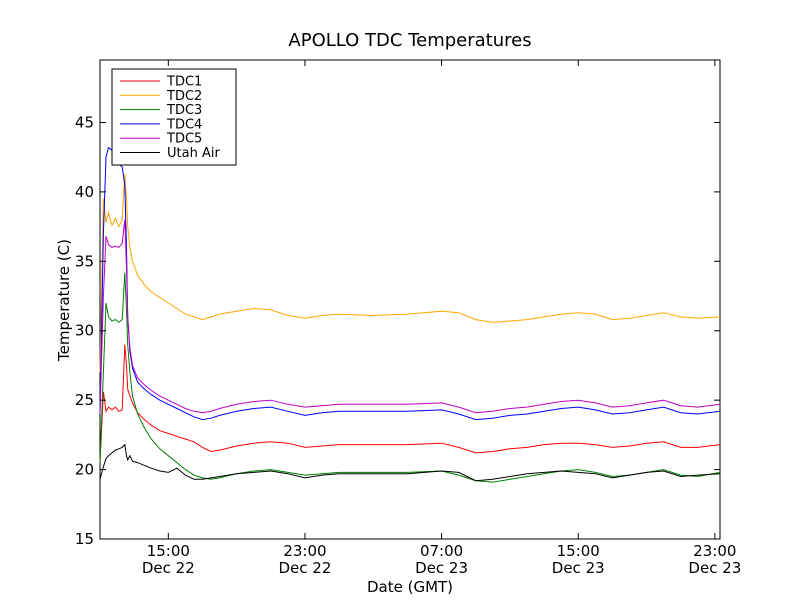 The width and height of the screenshot is (800, 600). I want to click on chart-title: APOLLO TDC Temperatures, so click(409, 40).